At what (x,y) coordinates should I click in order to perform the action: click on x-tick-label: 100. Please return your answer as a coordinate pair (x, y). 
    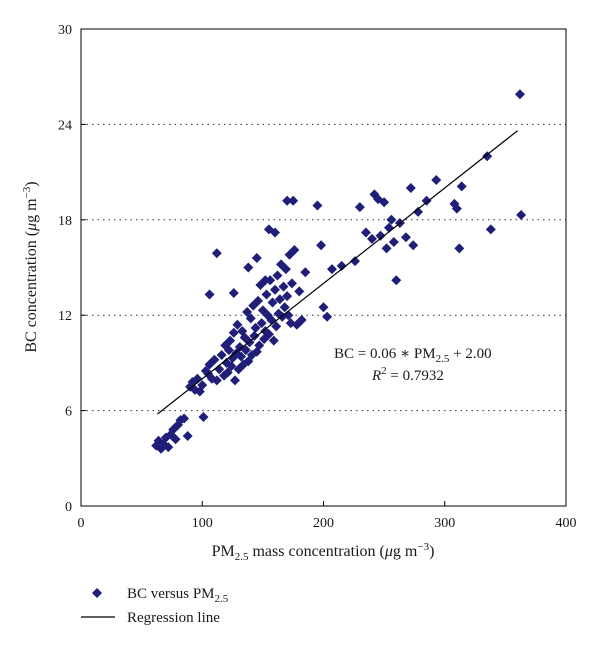
    Looking at the image, I should click on (202, 523).